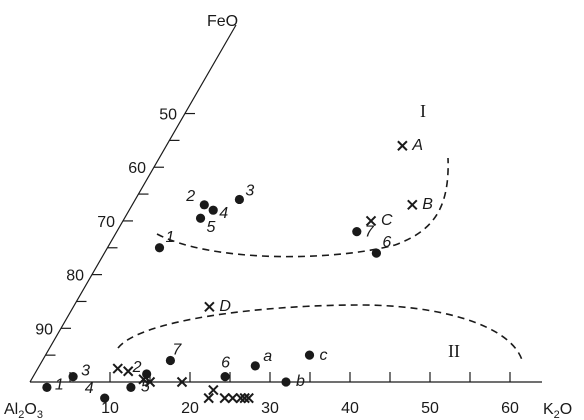 This screenshot has width=584, height=420. I want to click on bottom-axis-right-title: K2O, so click(557, 410).